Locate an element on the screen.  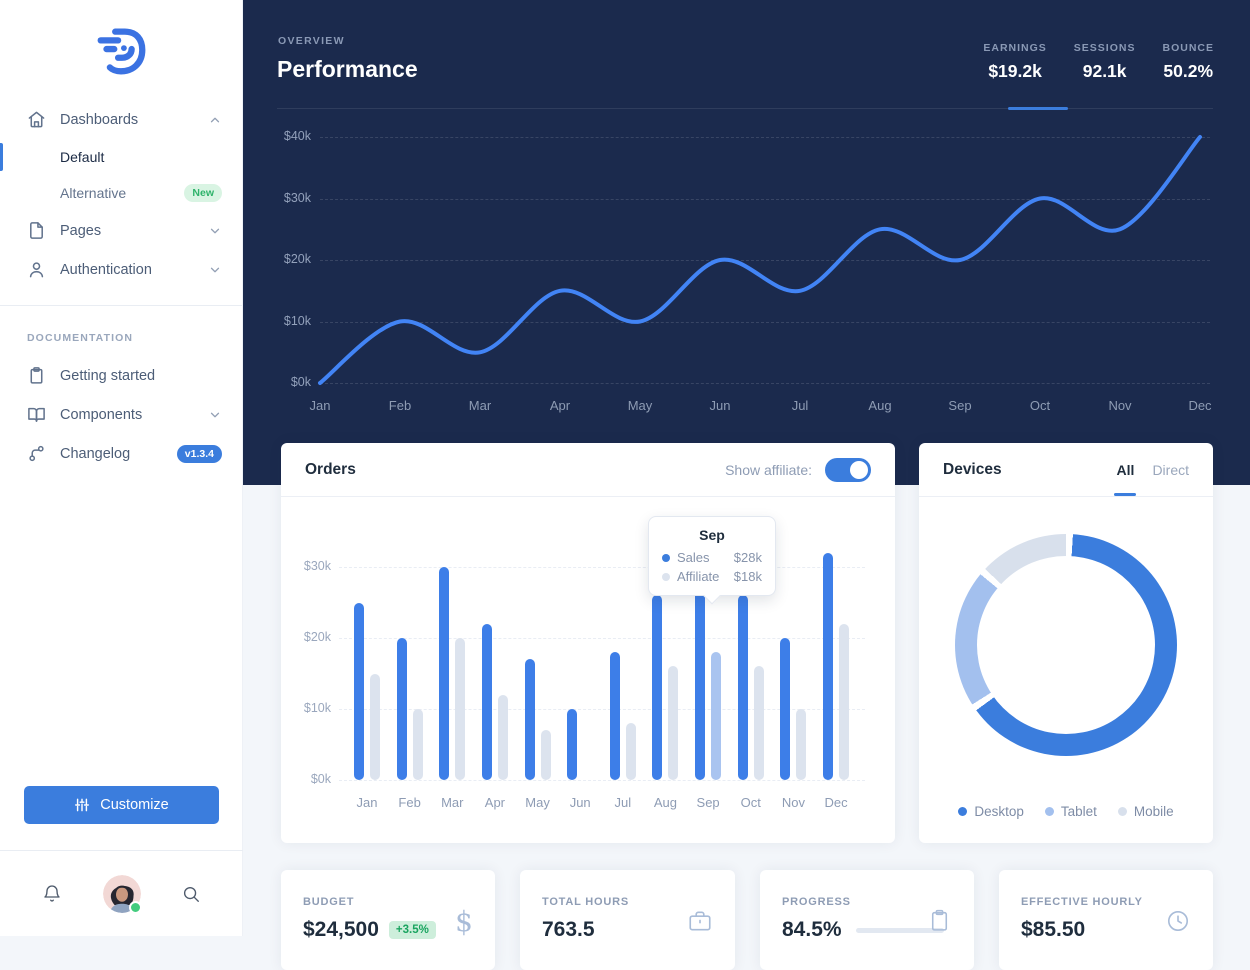
customize-button: Customize is located at coordinates (121, 805).